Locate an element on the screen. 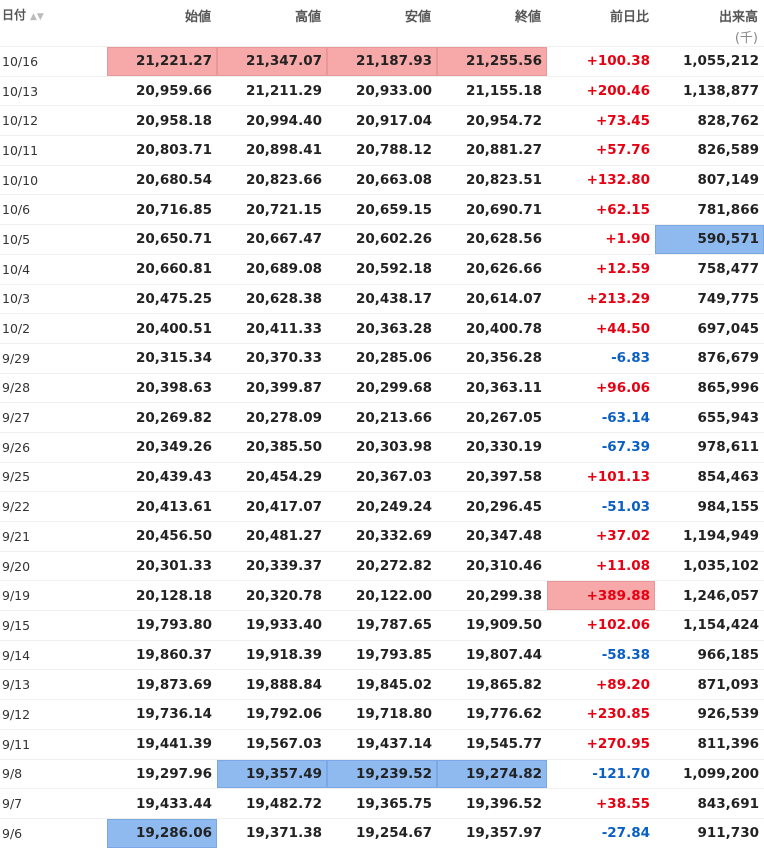 This screenshot has height=849, width=764. header-cell: 前日比 is located at coordinates (601, 23).